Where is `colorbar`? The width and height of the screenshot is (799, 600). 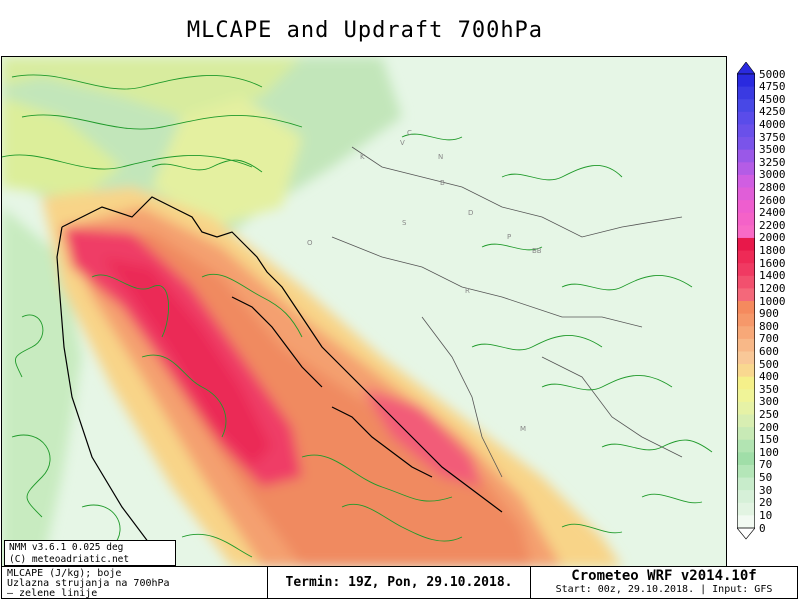
colorbar is located at coordinates (746, 300).